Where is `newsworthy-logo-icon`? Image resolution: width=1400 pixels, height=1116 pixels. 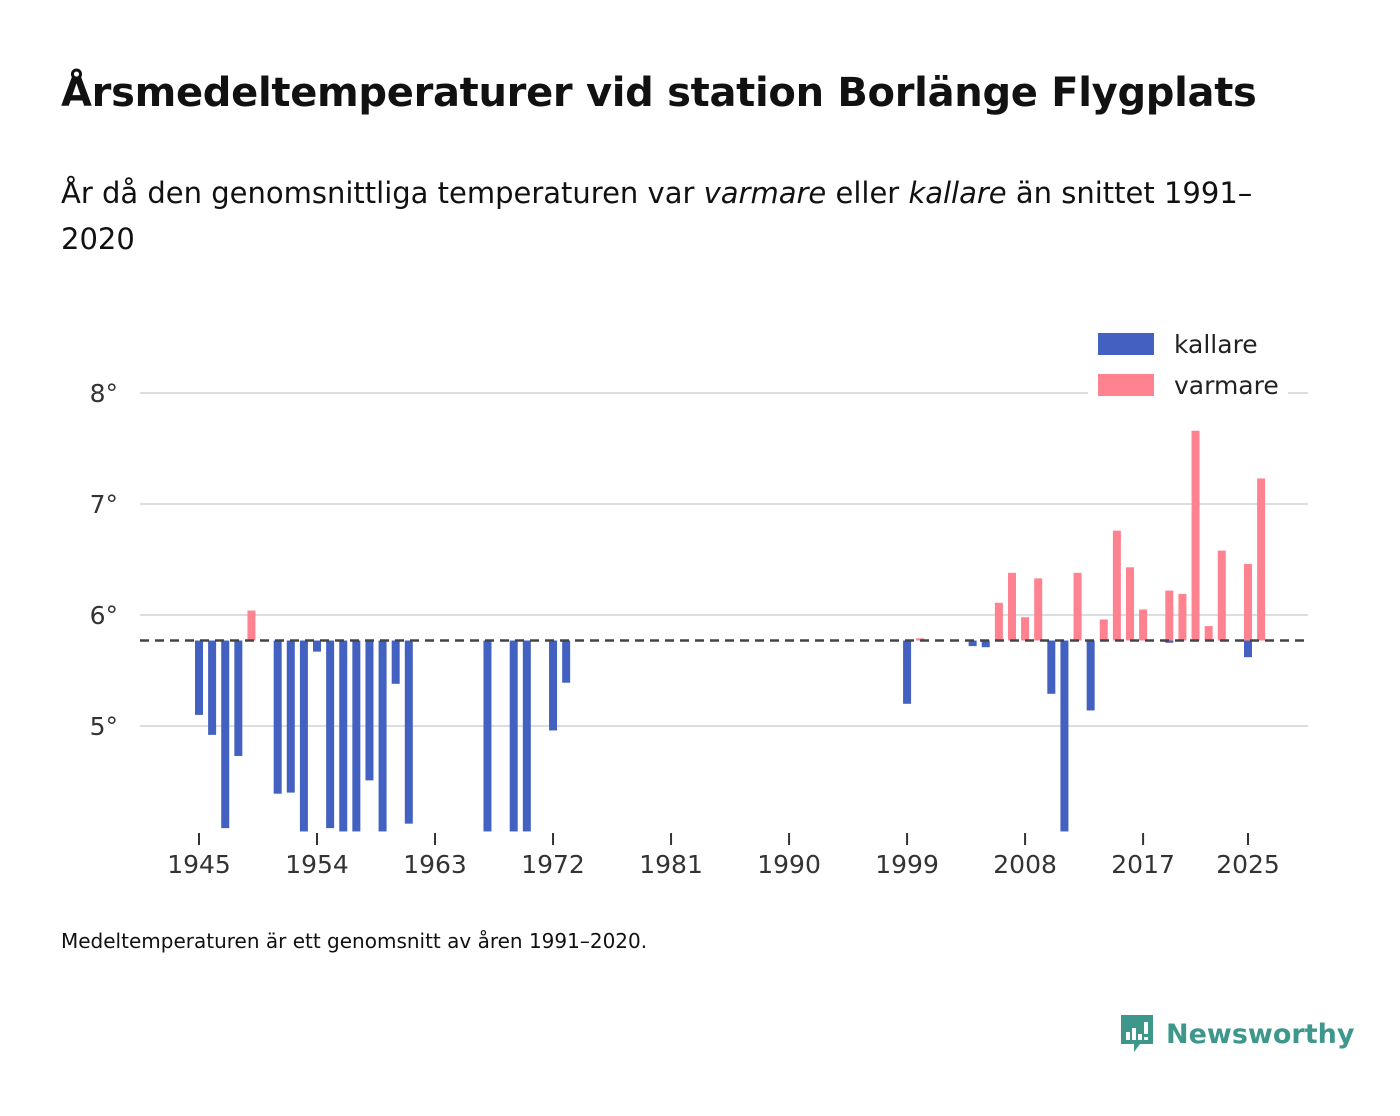 newsworthy-logo-icon is located at coordinates (1137, 1033).